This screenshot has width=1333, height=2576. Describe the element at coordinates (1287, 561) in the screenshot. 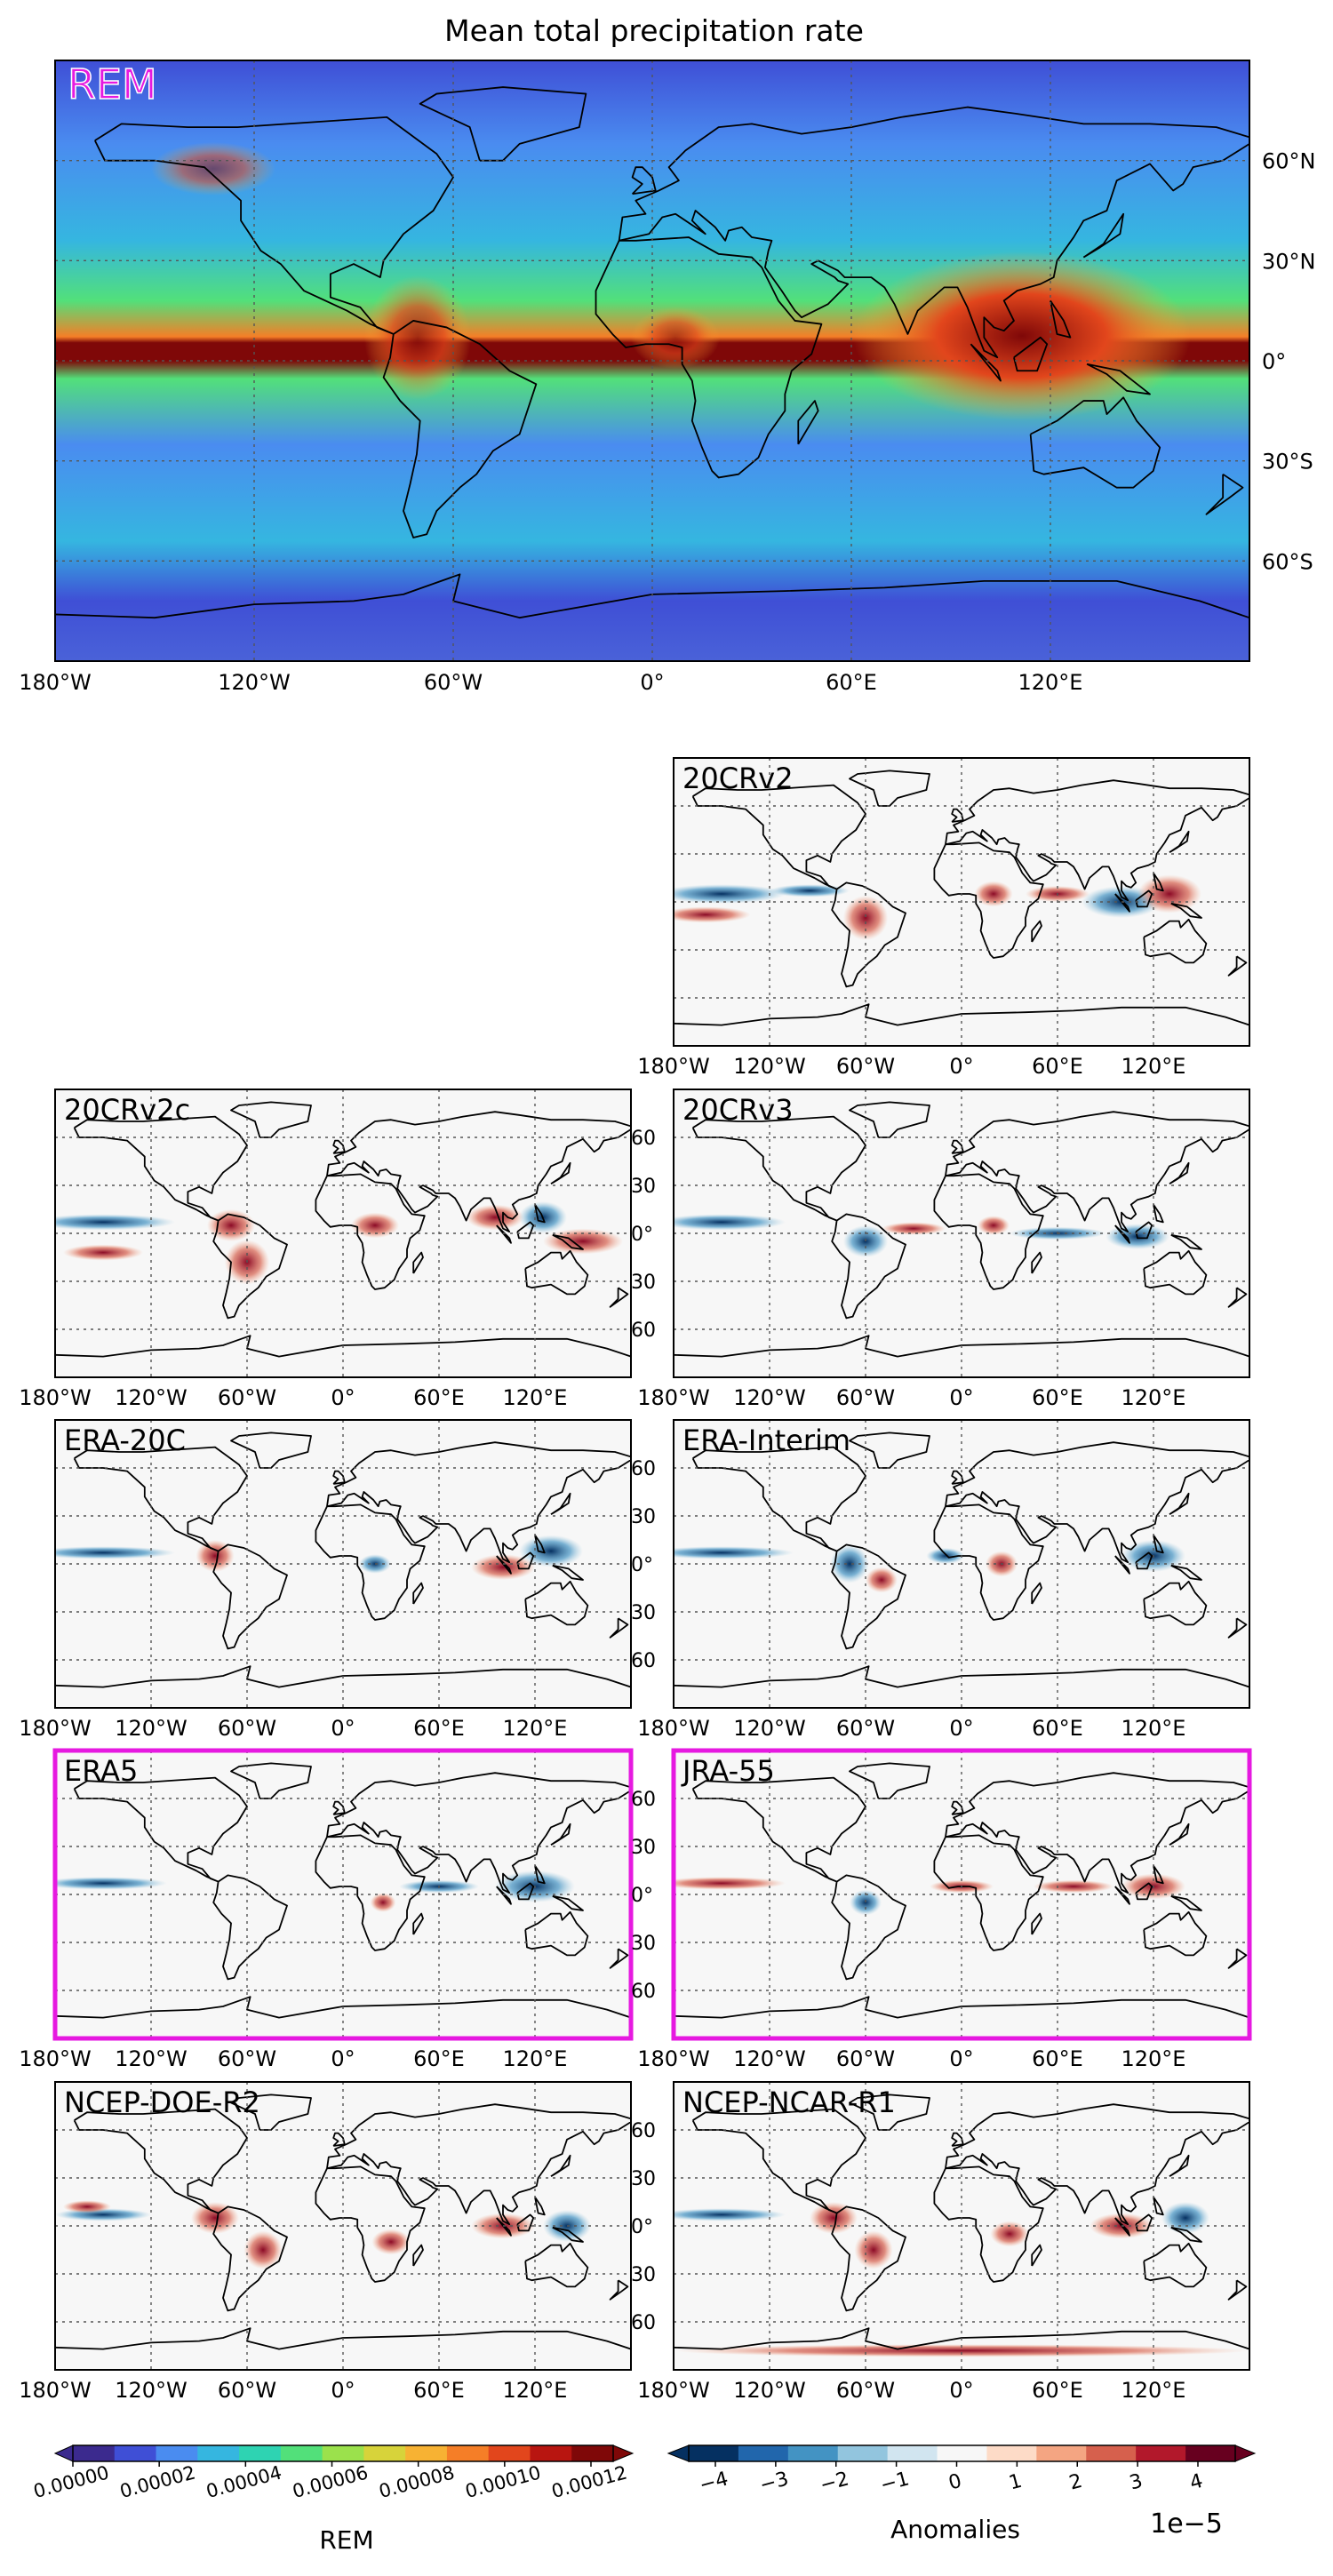

I see `rem-lat-tick: 60°S` at that location.